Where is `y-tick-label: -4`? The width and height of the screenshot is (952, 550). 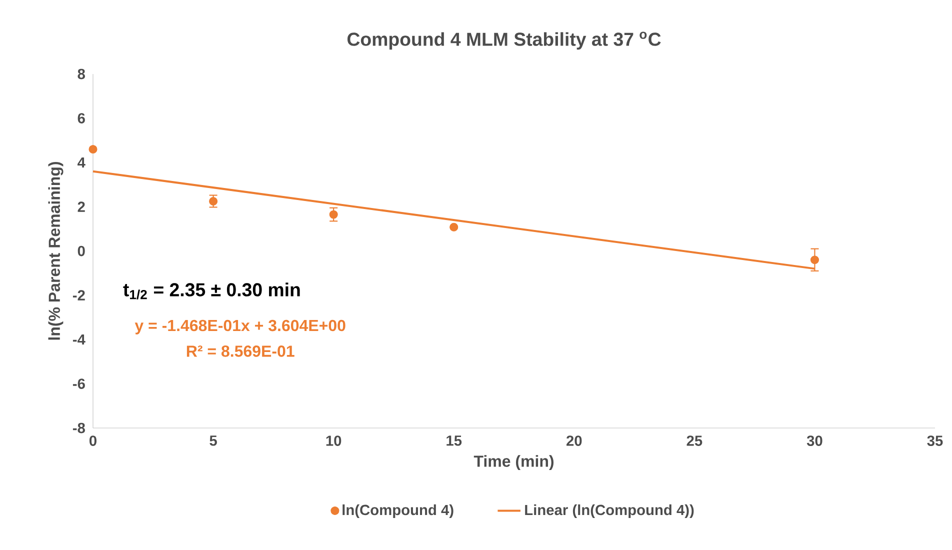
y-tick-label: -4 is located at coordinates (79, 339).